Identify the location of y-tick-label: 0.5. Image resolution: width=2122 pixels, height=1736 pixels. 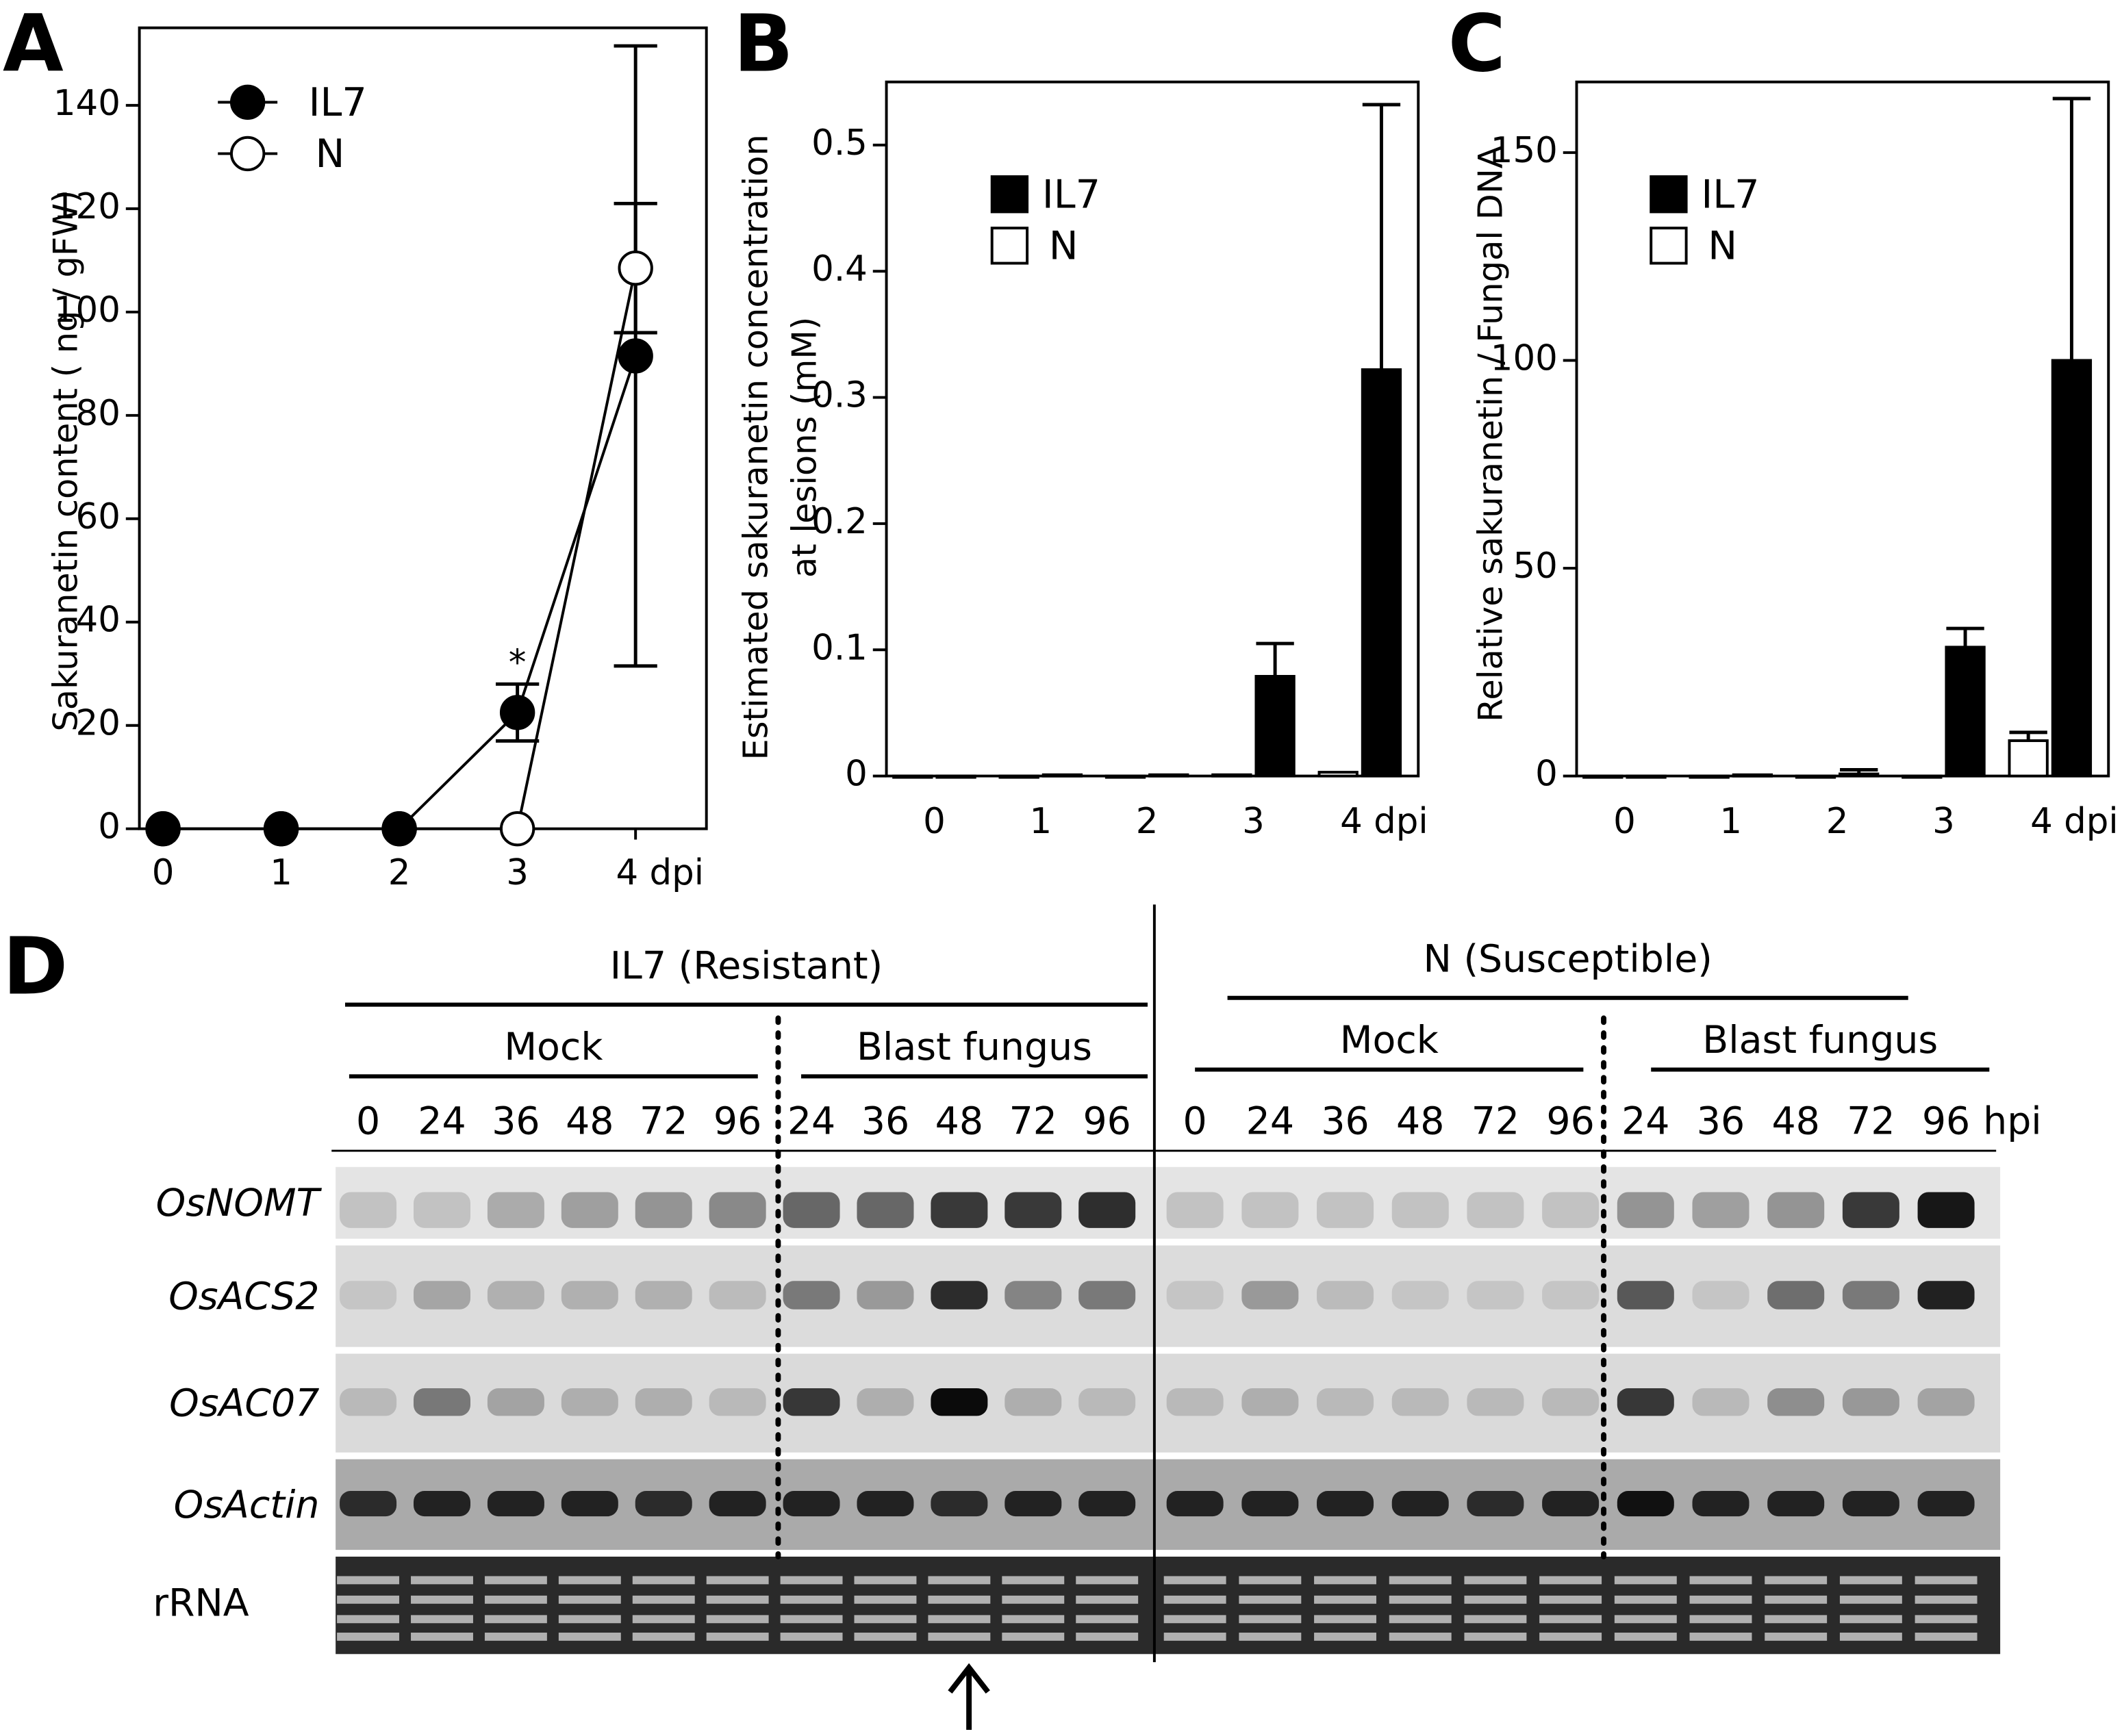
(839, 143).